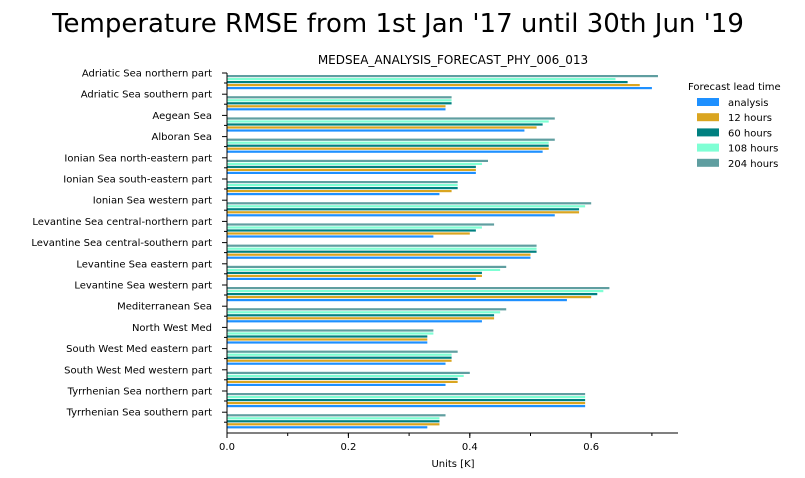  I want to click on x-tick-label: 0.0, so click(227, 447).